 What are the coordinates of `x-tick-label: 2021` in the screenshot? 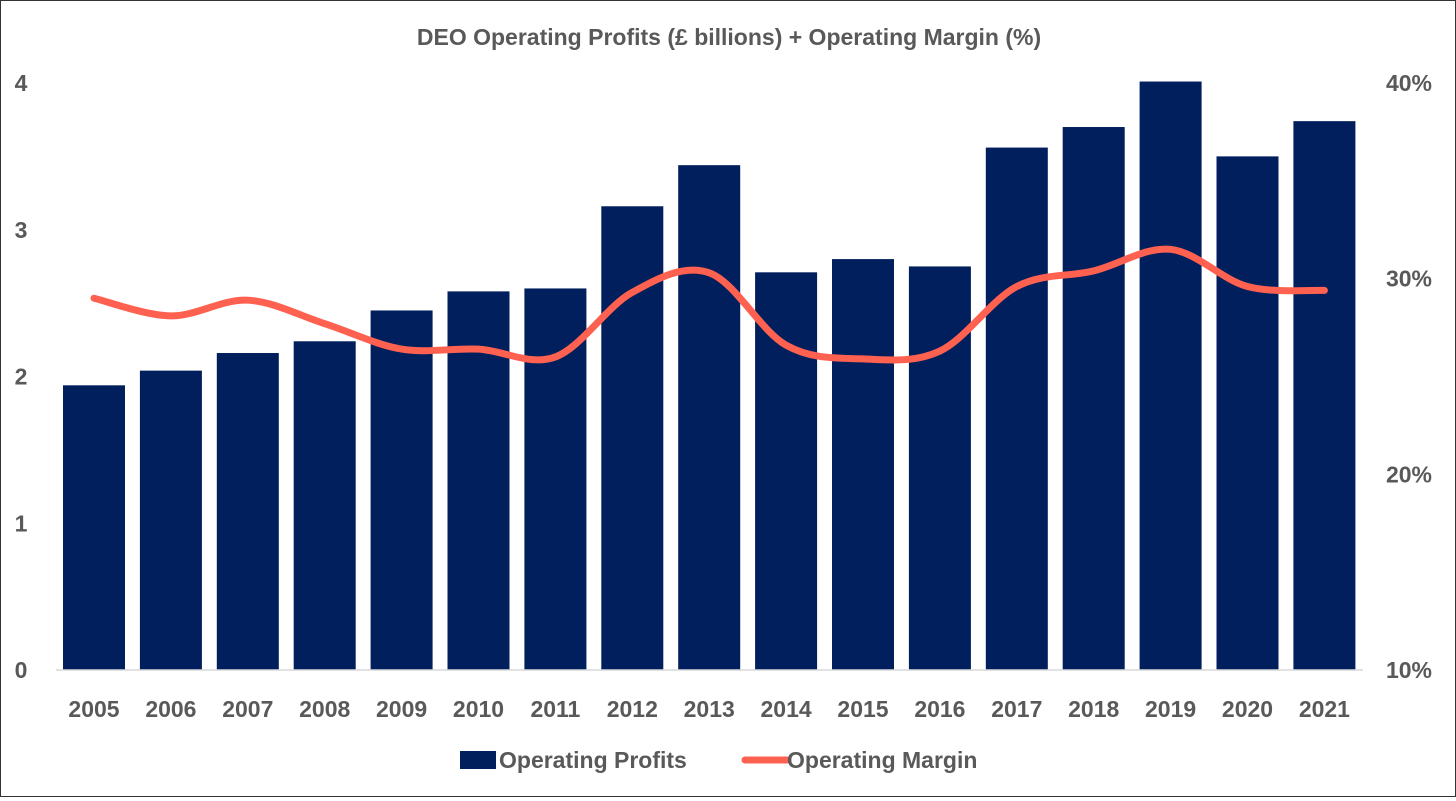 It's located at (1324, 709).